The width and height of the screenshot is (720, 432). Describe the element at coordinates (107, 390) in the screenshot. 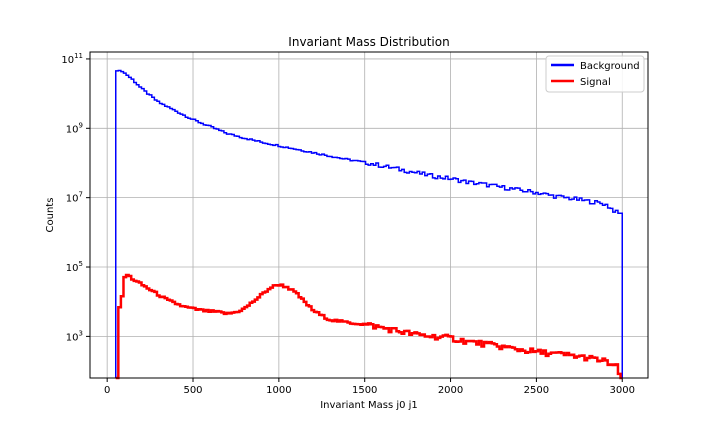

I see `x-tick-label: 0` at that location.